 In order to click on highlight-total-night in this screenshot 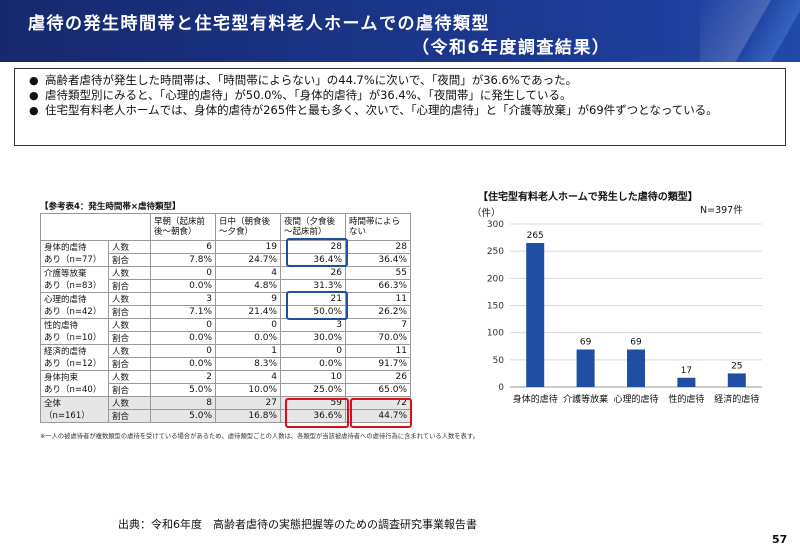, I will do `click(317, 413)`.